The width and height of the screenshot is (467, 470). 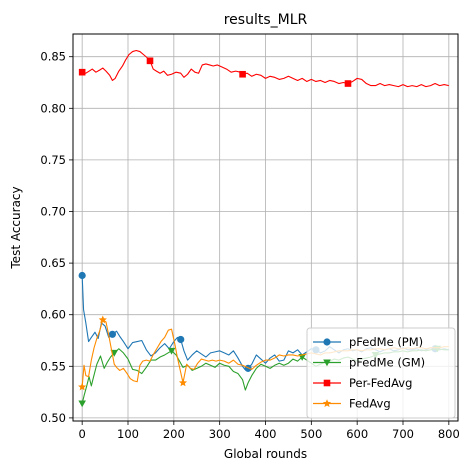 I want to click on y-tick-label: 0.80, so click(x=53, y=108).